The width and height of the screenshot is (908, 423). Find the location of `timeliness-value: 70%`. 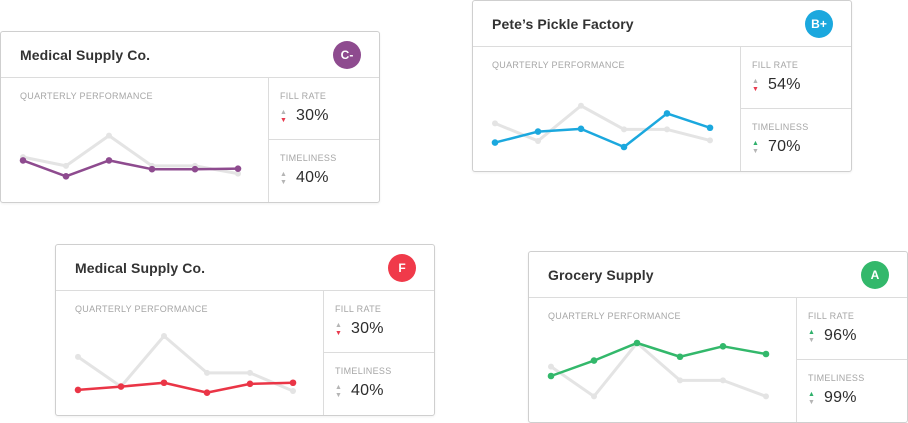

timeliness-value: 70% is located at coordinates (784, 146).